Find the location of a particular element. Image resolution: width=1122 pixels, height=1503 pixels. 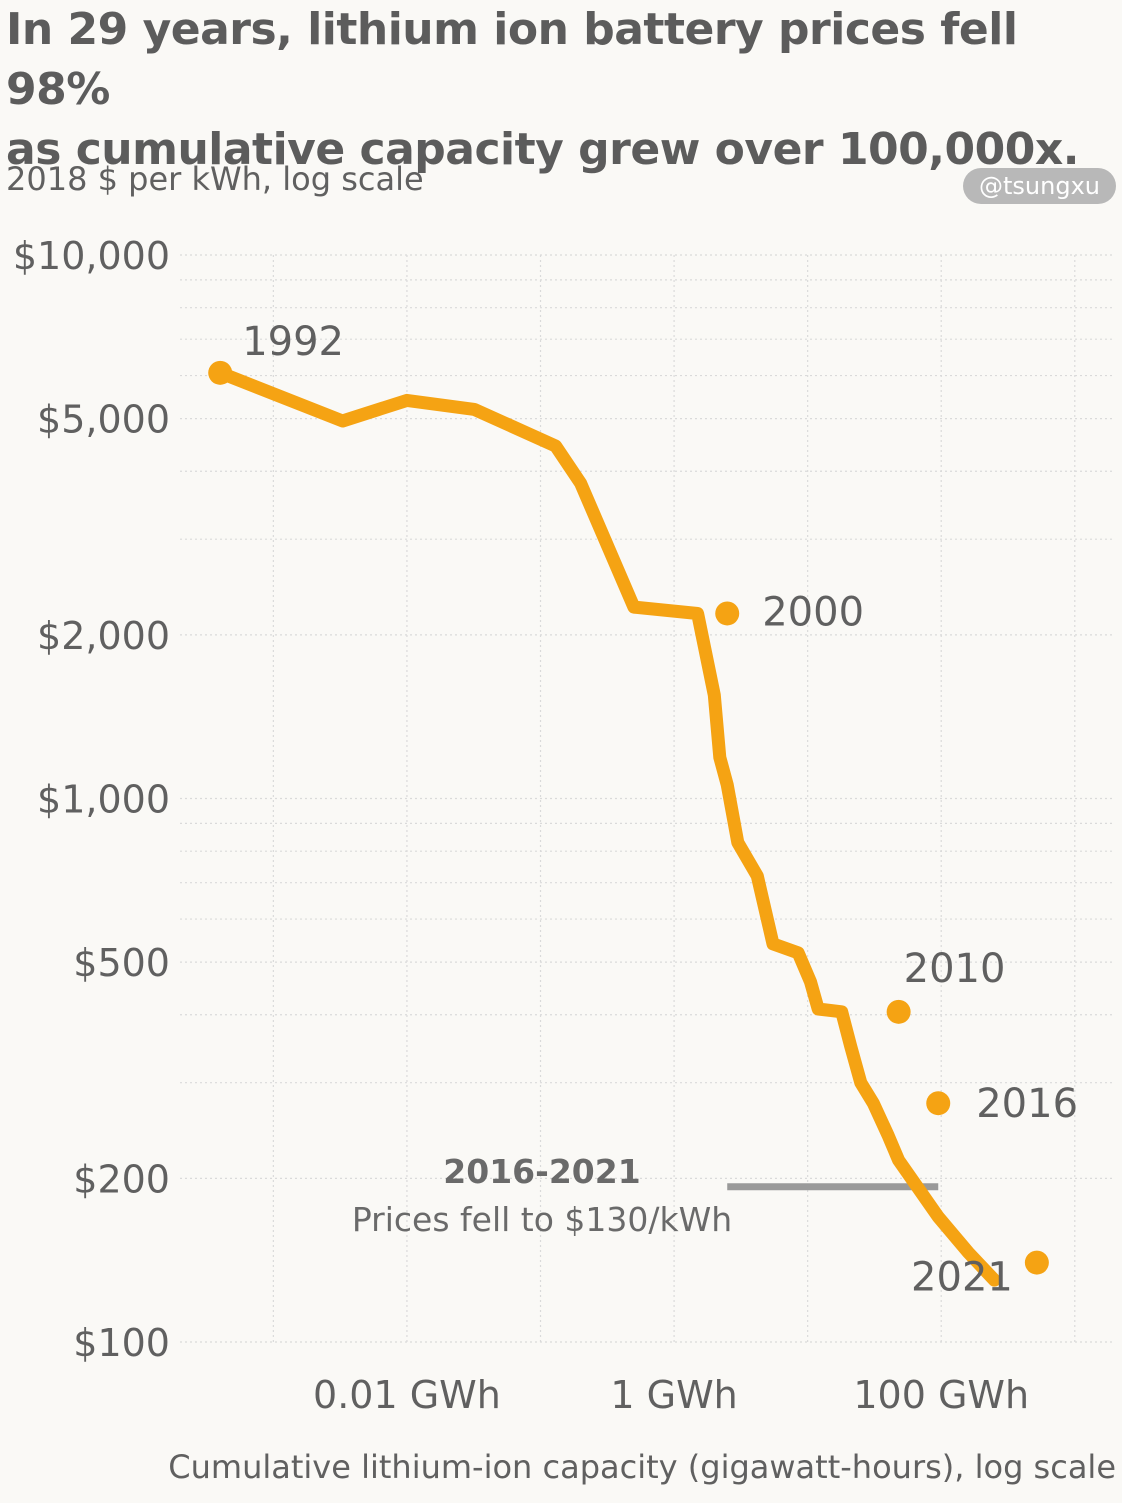

year-marker-1992 is located at coordinates (220, 372).